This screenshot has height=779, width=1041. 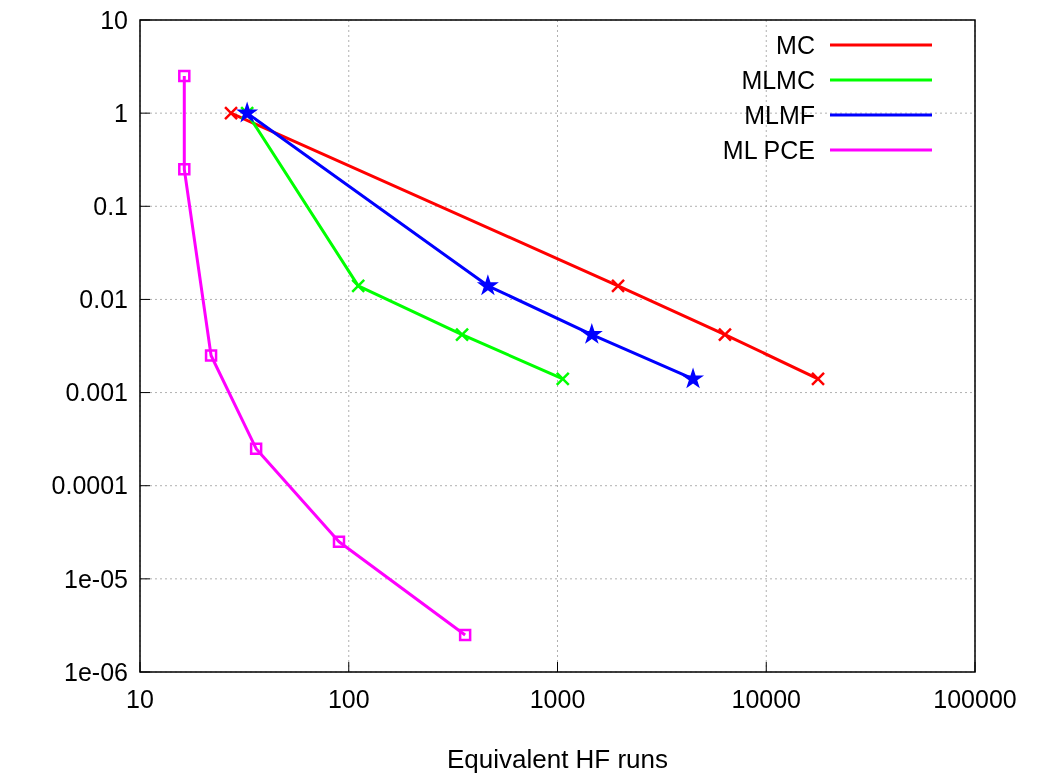 What do you see at coordinates (795, 44) in the screenshot?
I see `legend-label: MC` at bounding box center [795, 44].